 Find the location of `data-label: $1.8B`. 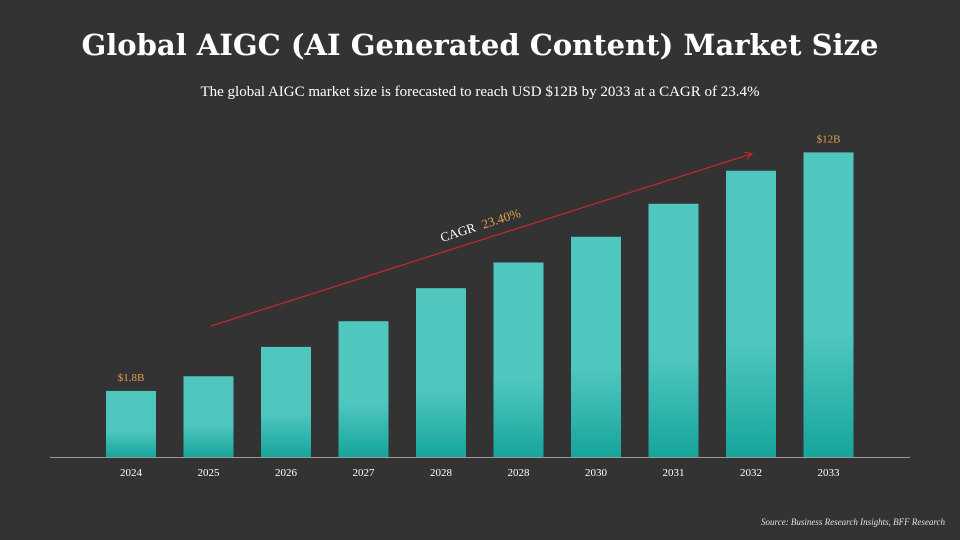

data-label: $1.8B is located at coordinates (131, 378).